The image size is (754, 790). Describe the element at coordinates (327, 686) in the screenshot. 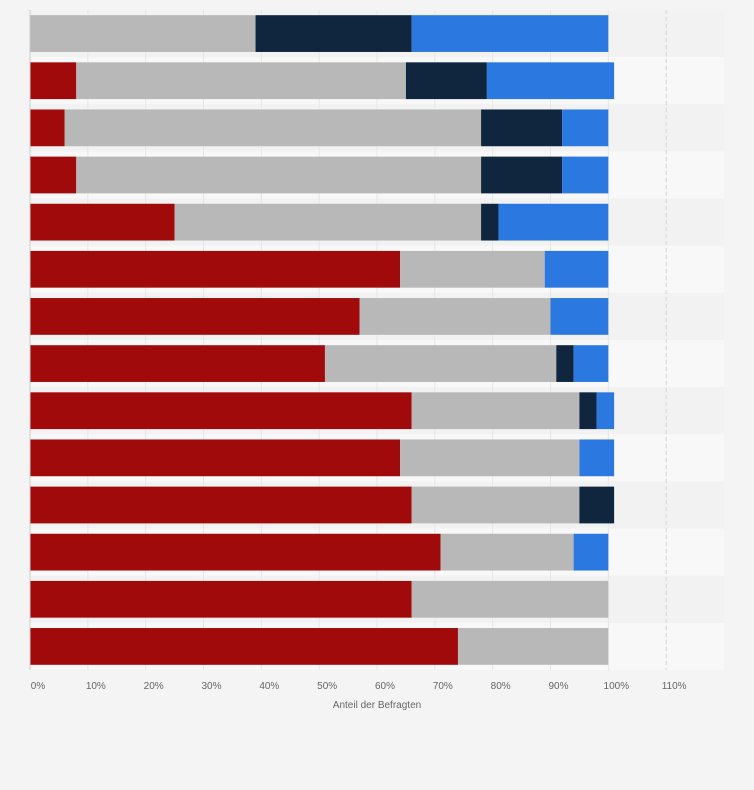

I see `x-tick-label: 50%` at that location.